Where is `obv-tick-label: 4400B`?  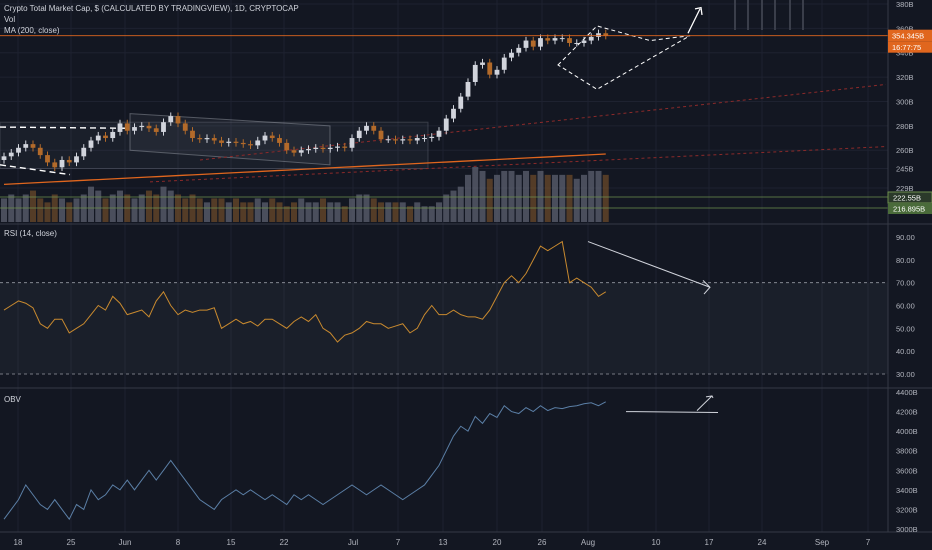
obv-tick-label: 4400B is located at coordinates (907, 392).